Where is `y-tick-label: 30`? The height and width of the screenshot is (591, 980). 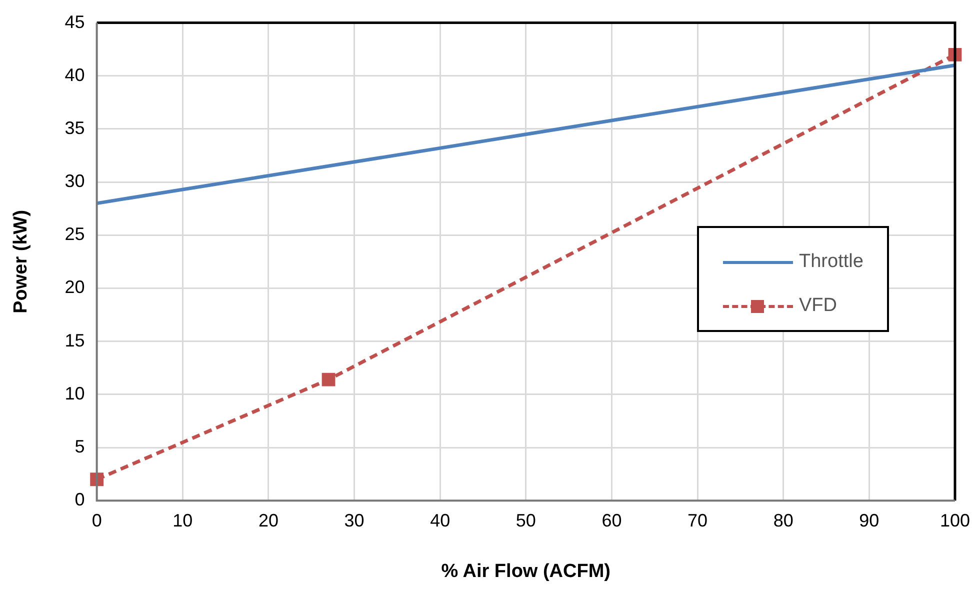
y-tick-label: 30 is located at coordinates (74, 181).